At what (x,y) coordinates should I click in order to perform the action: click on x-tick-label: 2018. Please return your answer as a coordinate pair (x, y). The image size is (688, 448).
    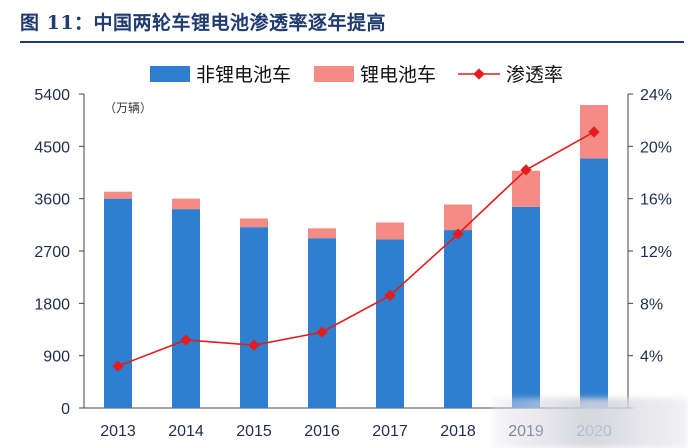
    Looking at the image, I should click on (458, 431).